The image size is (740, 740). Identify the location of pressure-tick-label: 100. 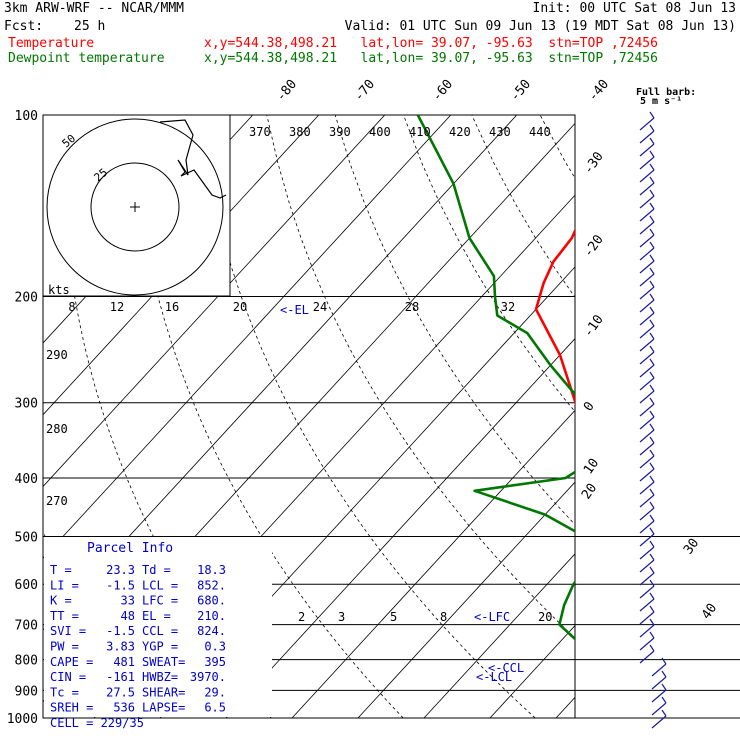
(26, 116).